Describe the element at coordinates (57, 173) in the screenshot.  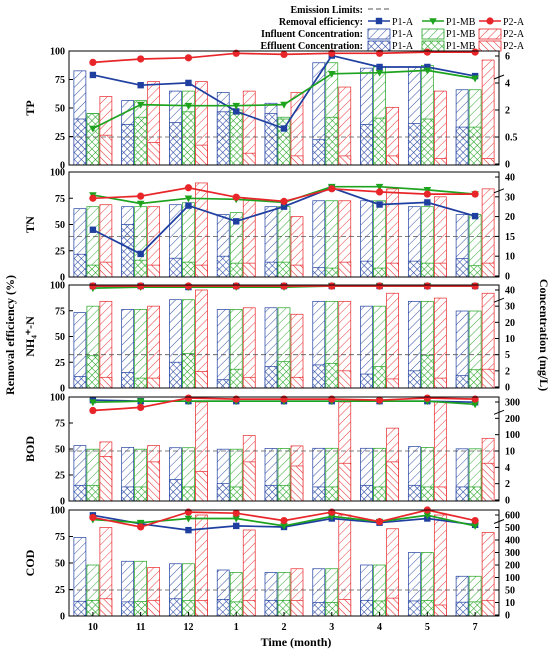
I see `panel-tn-left-tick-label-100: 100` at that location.